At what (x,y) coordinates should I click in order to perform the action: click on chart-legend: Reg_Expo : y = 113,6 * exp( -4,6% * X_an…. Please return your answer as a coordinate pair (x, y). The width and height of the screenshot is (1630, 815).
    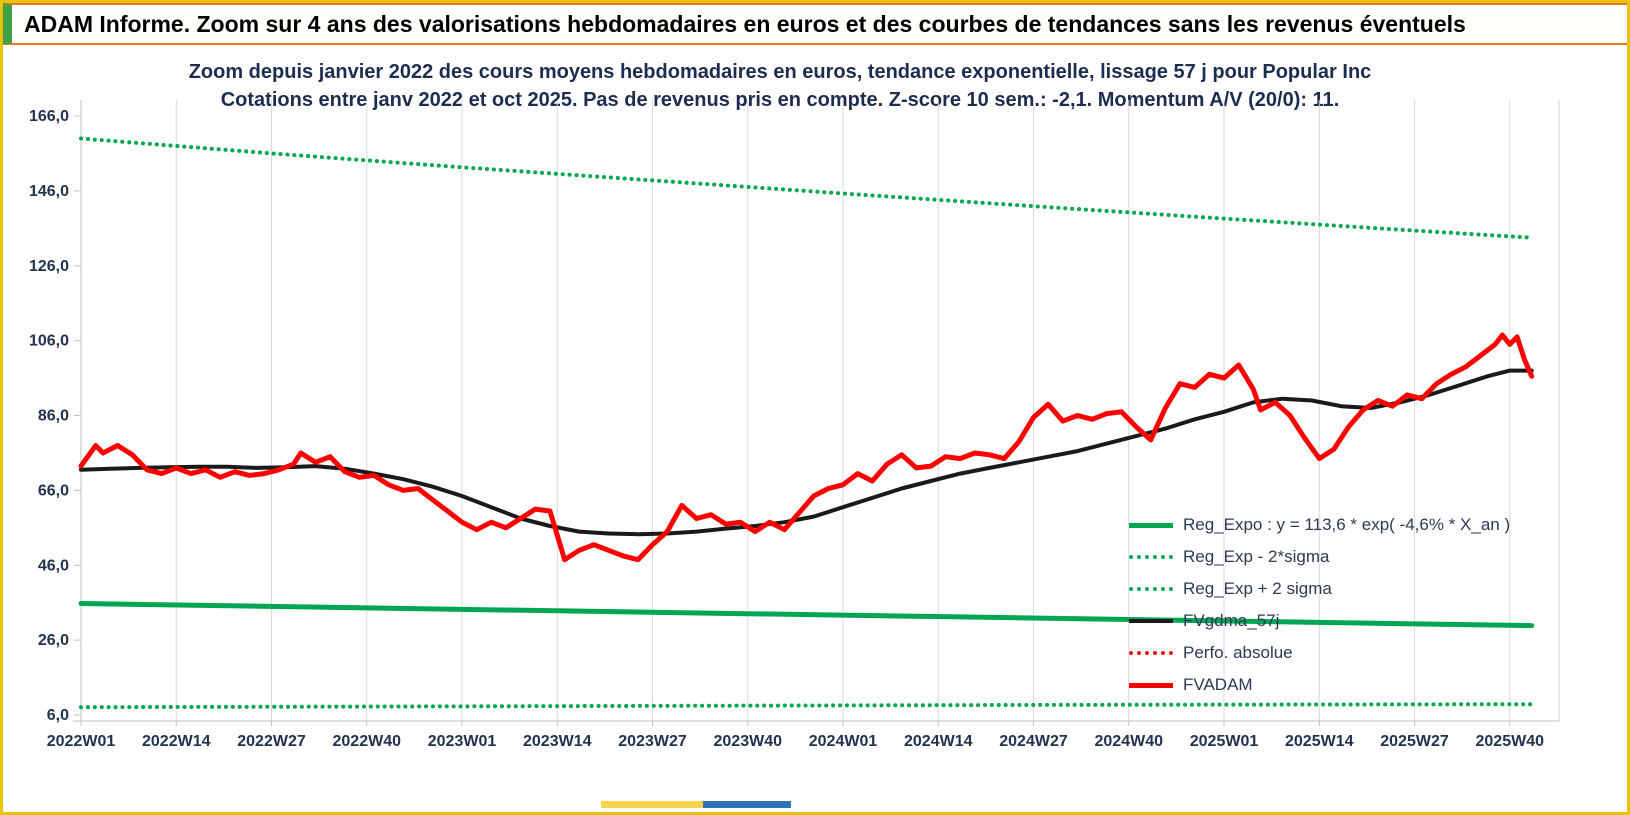
    Looking at the image, I should click on (1319, 605).